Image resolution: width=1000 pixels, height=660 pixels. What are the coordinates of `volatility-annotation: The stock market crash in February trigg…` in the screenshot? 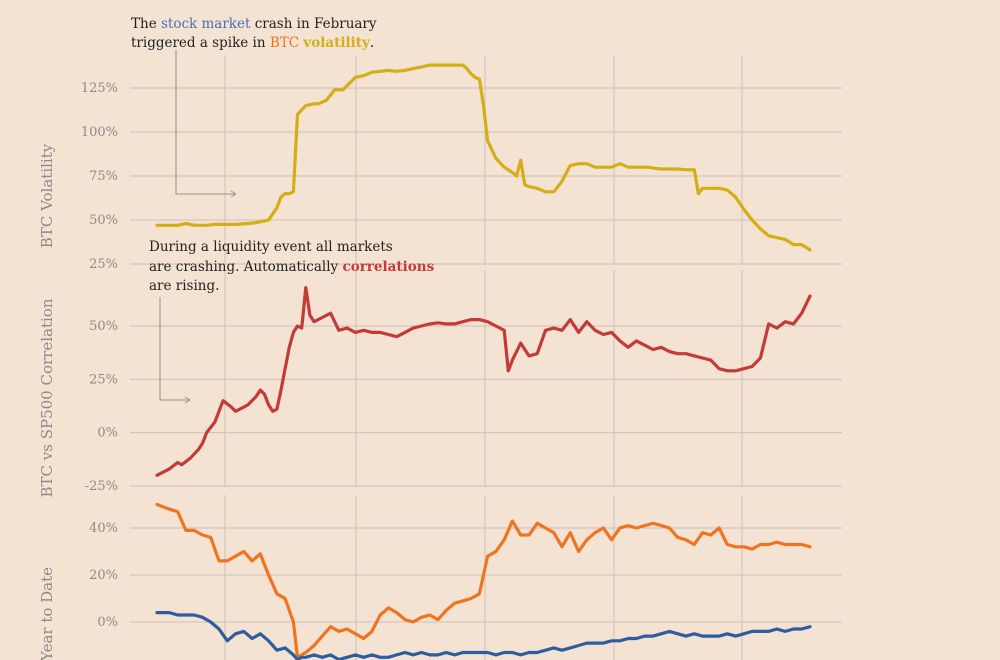 It's located at (254, 107).